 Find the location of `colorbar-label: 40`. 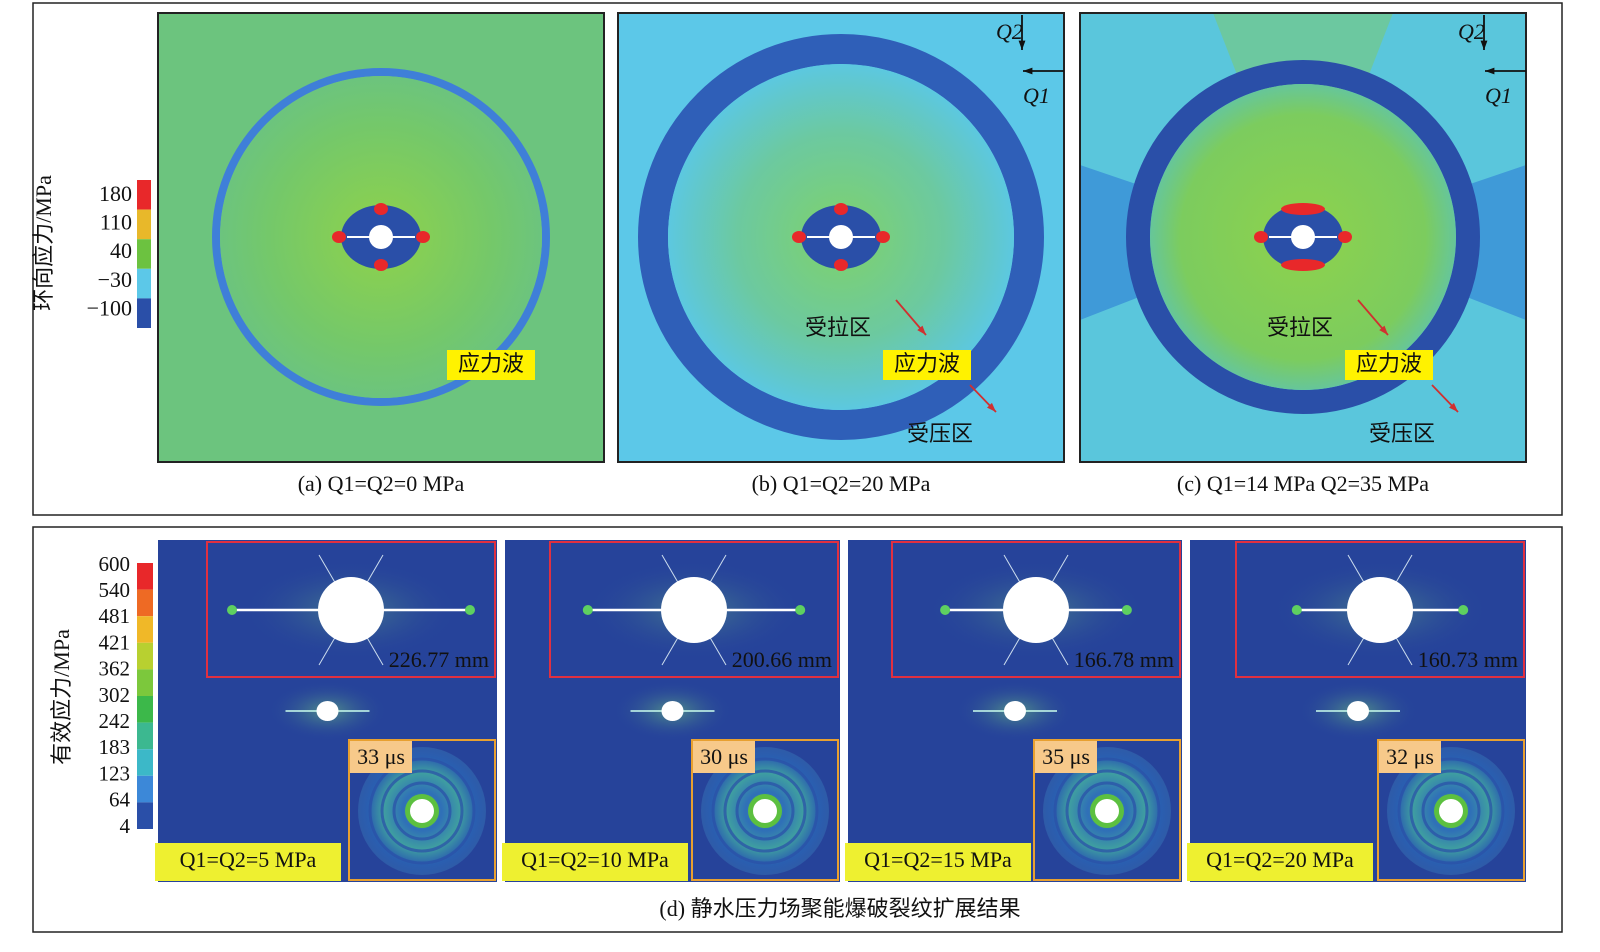

colorbar-label: 40 is located at coordinates (121, 250).